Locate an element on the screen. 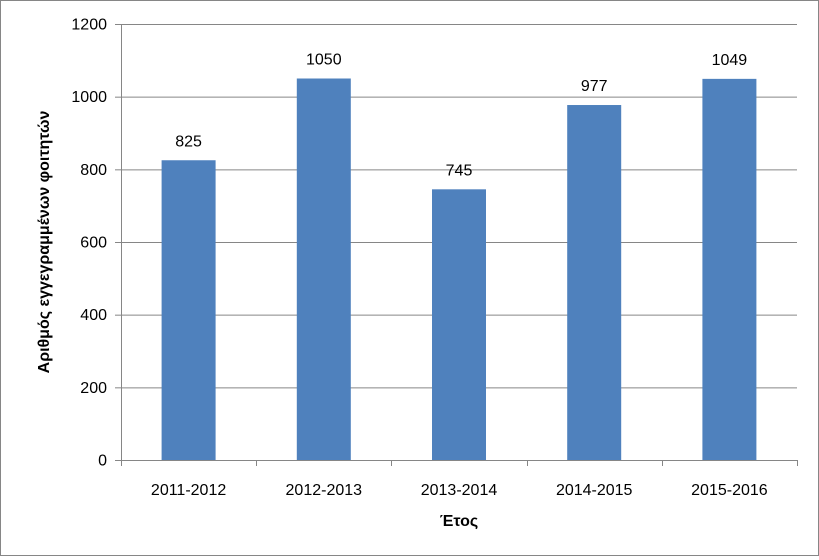 The width and height of the screenshot is (819, 560). y-tick-label: 1000 is located at coordinates (89, 97).